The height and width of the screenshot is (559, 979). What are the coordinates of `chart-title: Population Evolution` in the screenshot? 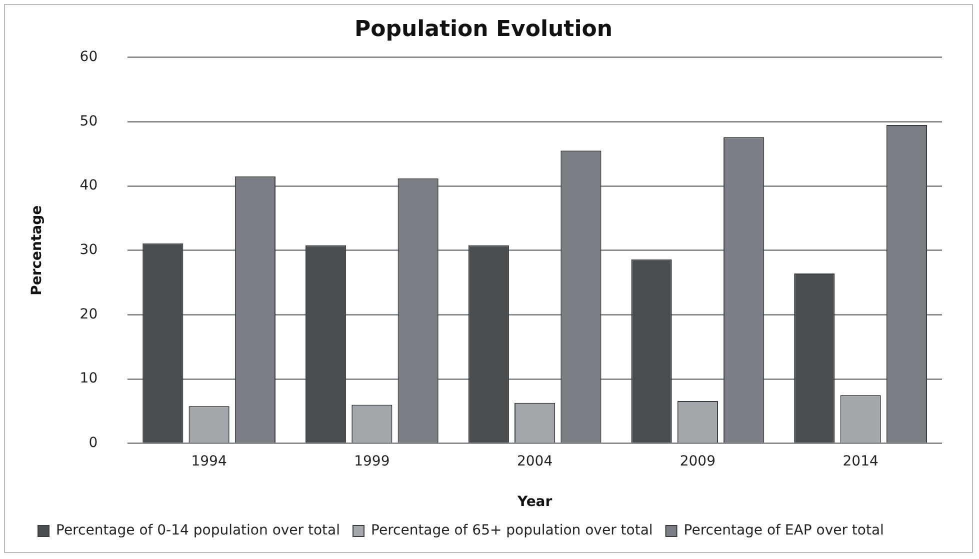 It's located at (483, 29).